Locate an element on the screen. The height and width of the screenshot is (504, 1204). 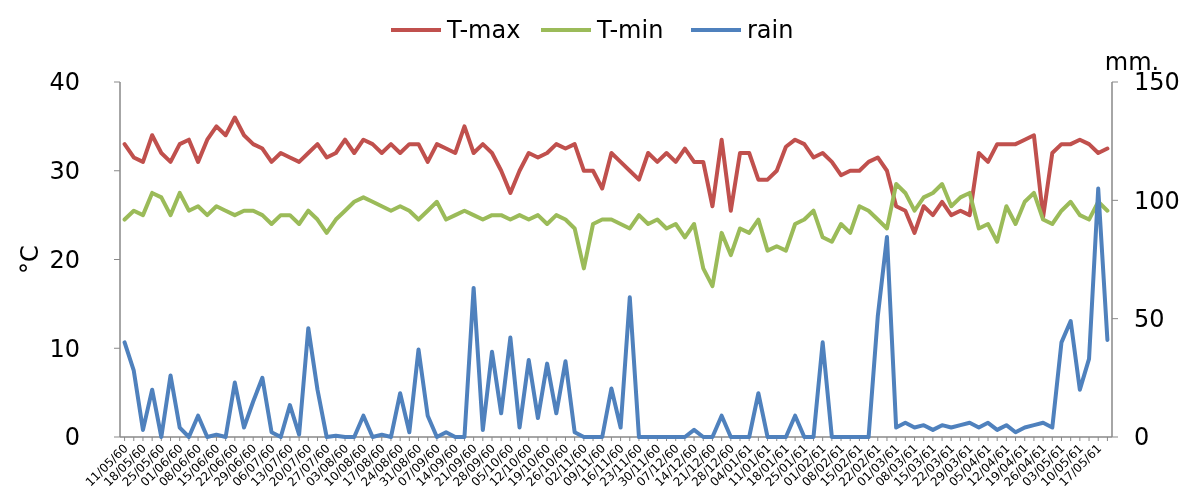
y-tick-label: 30 is located at coordinates (64, 171).